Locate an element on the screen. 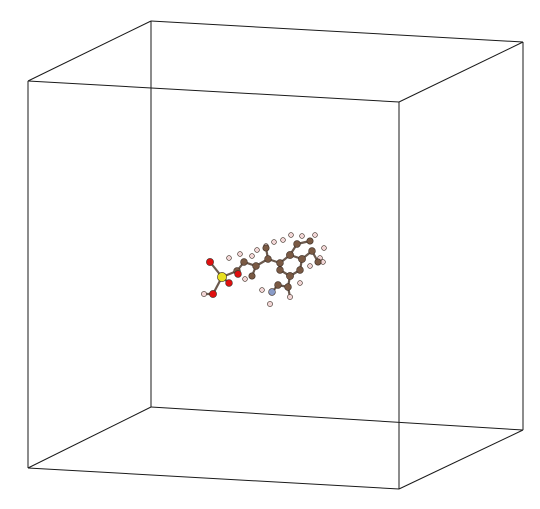  carbon-atoms is located at coordinates (277, 264).